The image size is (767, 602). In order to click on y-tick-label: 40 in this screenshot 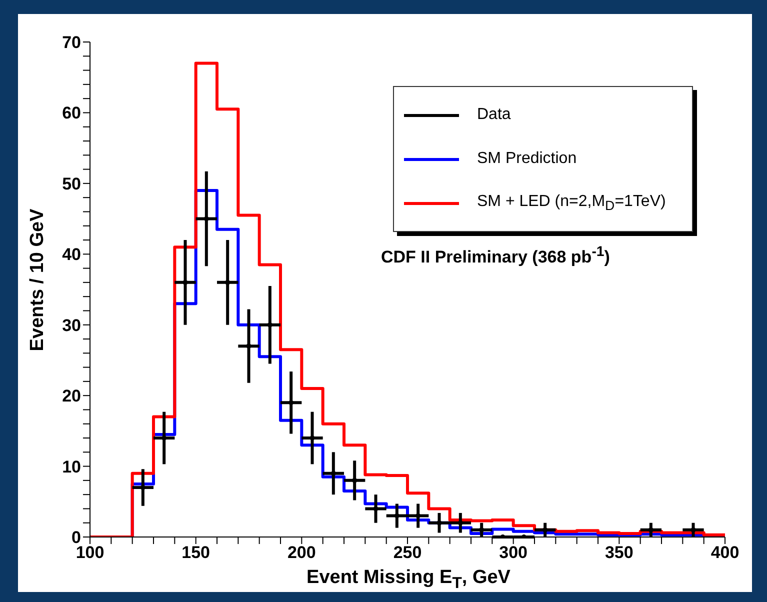, I will do `click(71, 254)`.